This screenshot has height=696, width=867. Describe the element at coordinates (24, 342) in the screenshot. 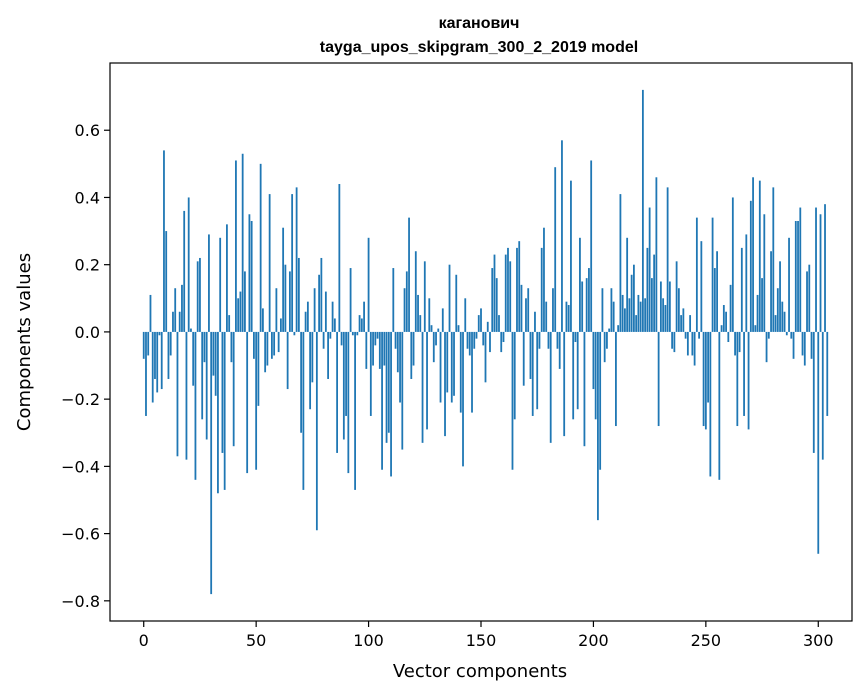

I see `y-axis-label: Components values` at that location.